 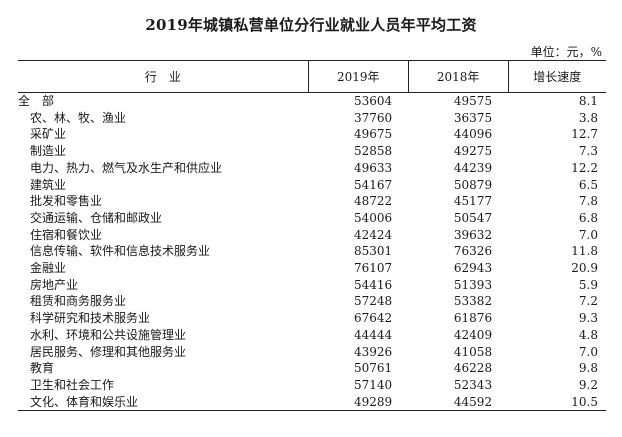 I want to click on growth-cell: 7.2, so click(x=588, y=301).